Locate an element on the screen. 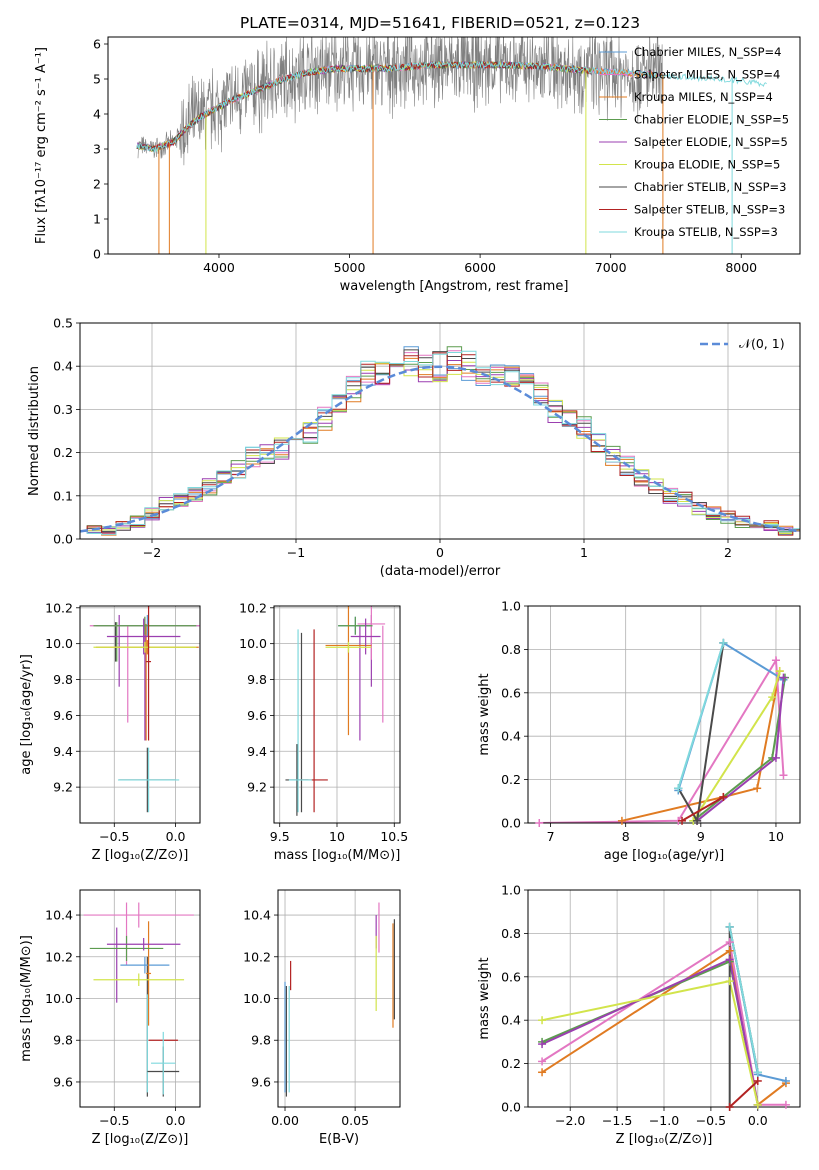 The height and width of the screenshot is (1170, 819). x-tick-label: 9.5 is located at coordinates (280, 836).